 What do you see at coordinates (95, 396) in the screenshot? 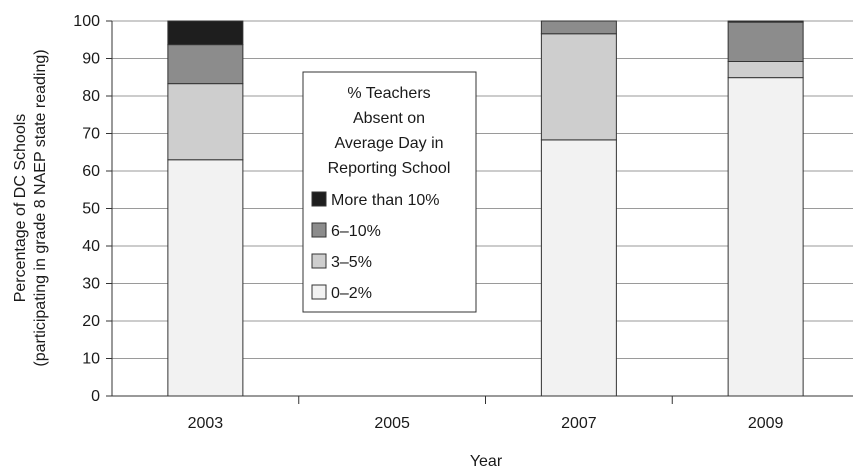
I see `y-tick-label-0: 0` at bounding box center [95, 396].